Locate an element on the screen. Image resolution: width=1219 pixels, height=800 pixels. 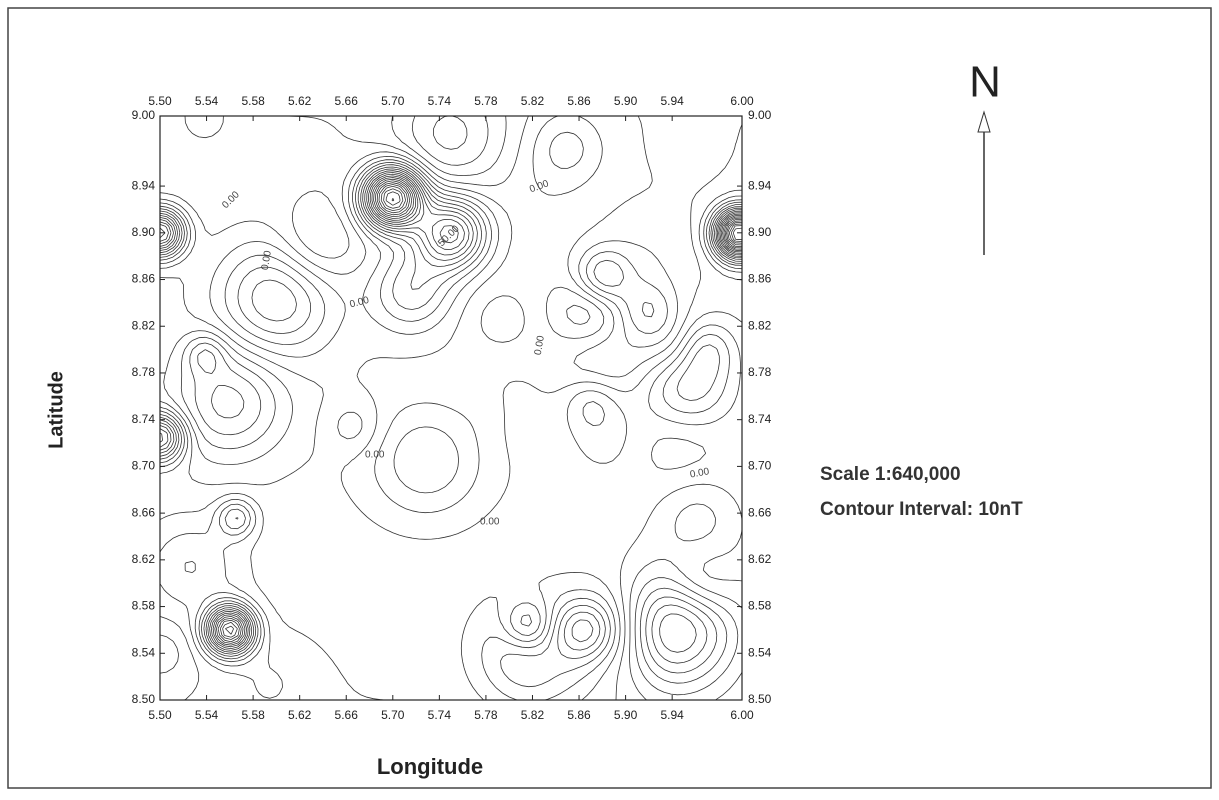
annotation: Contour Interval: 10nT is located at coordinates (921, 509).